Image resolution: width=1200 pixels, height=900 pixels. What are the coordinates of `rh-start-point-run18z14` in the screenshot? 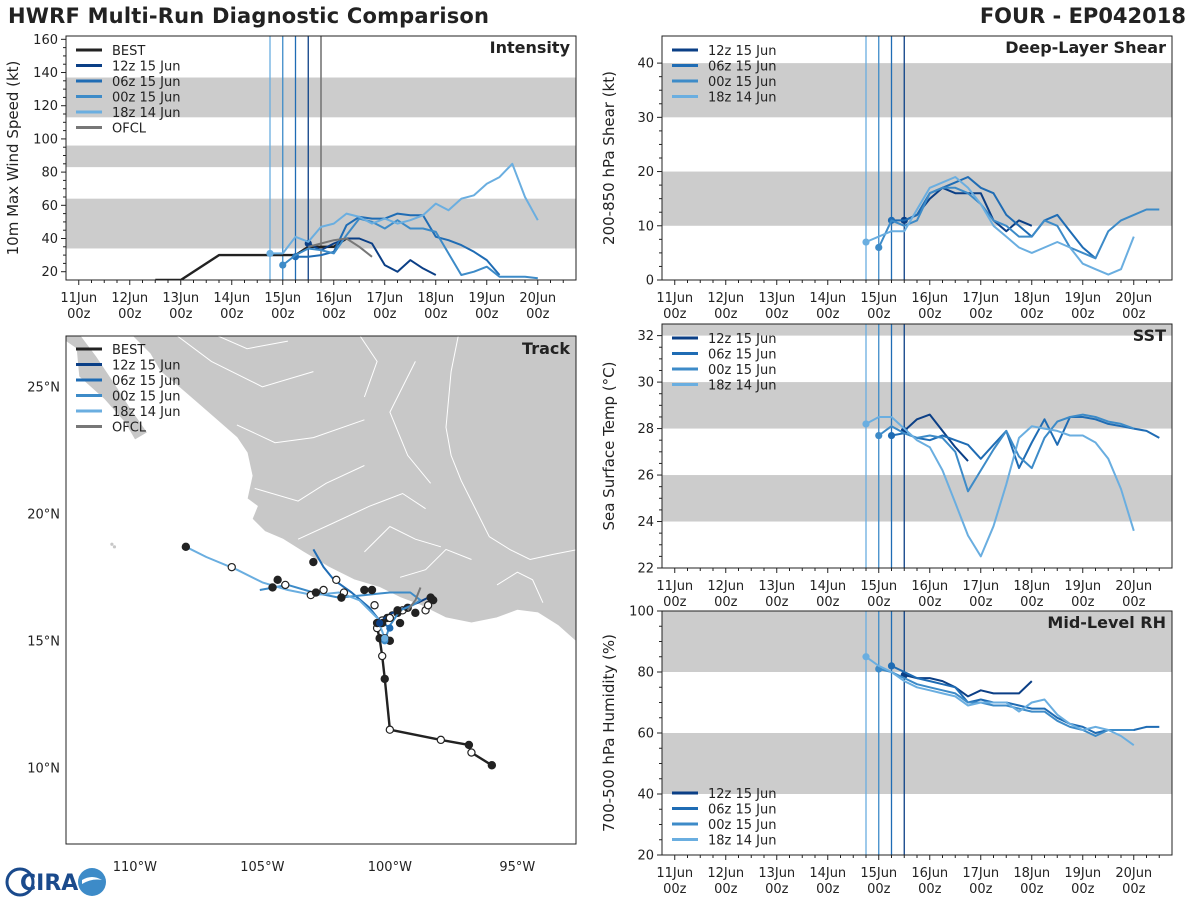 It's located at (866, 657).